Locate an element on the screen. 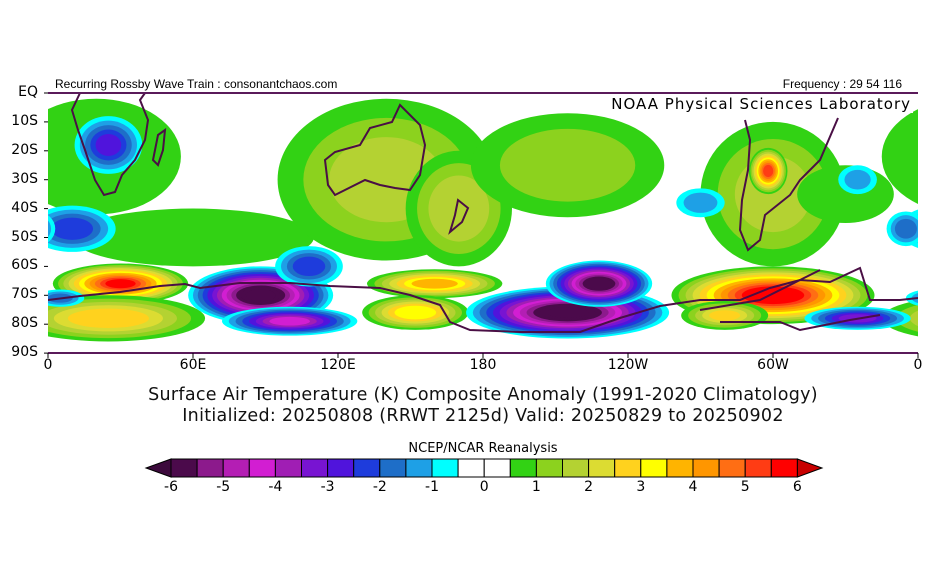 The height and width of the screenshot is (580, 930). antarctica-coastline is located at coordinates (483, 299).